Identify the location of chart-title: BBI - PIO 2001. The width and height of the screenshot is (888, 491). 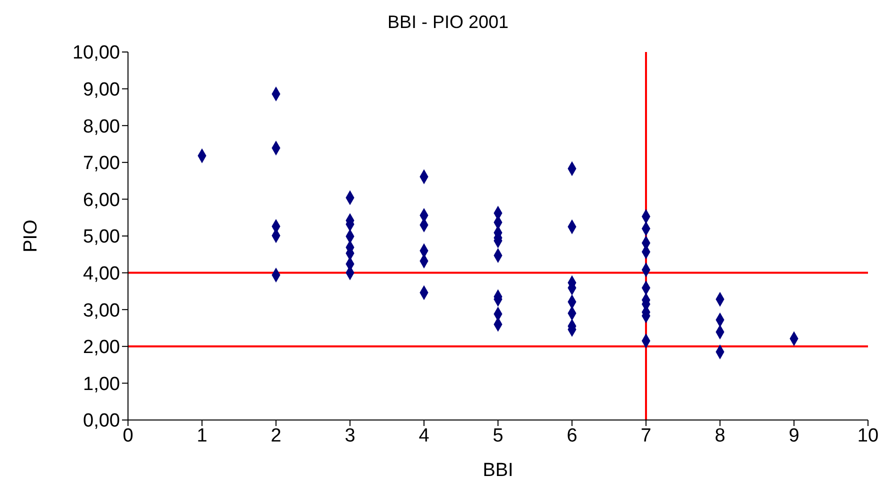
(448, 22).